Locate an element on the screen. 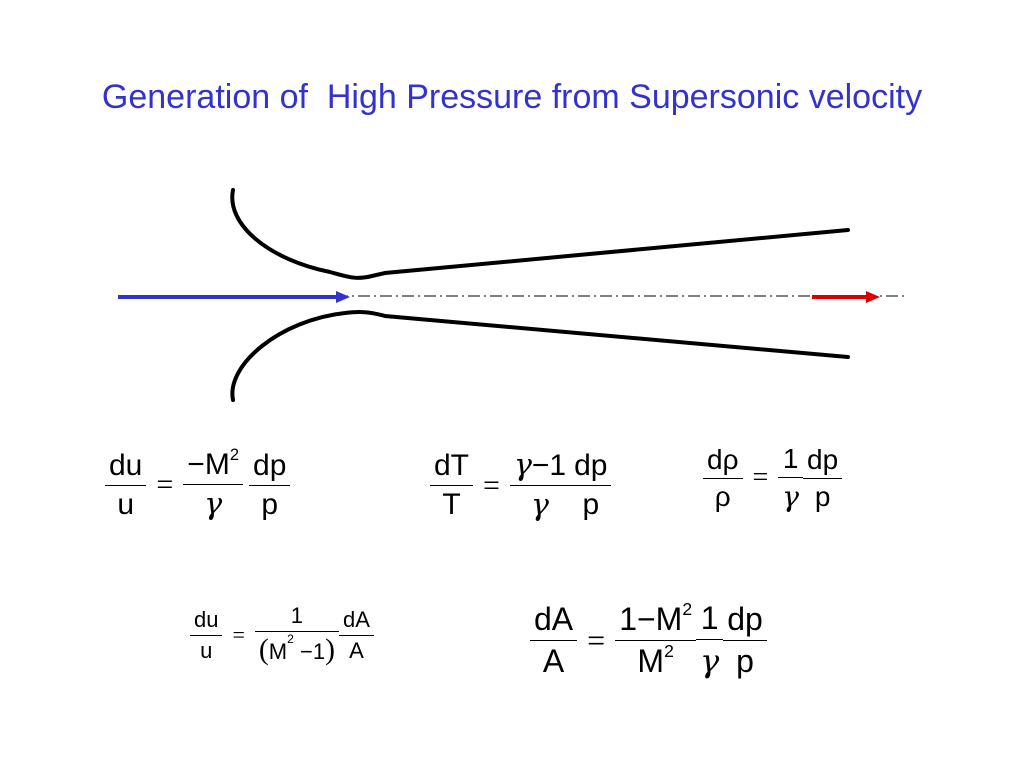 Image resolution: width=1024 pixels, height=768 pixels. nozzle-lower-wall is located at coordinates (540, 356).